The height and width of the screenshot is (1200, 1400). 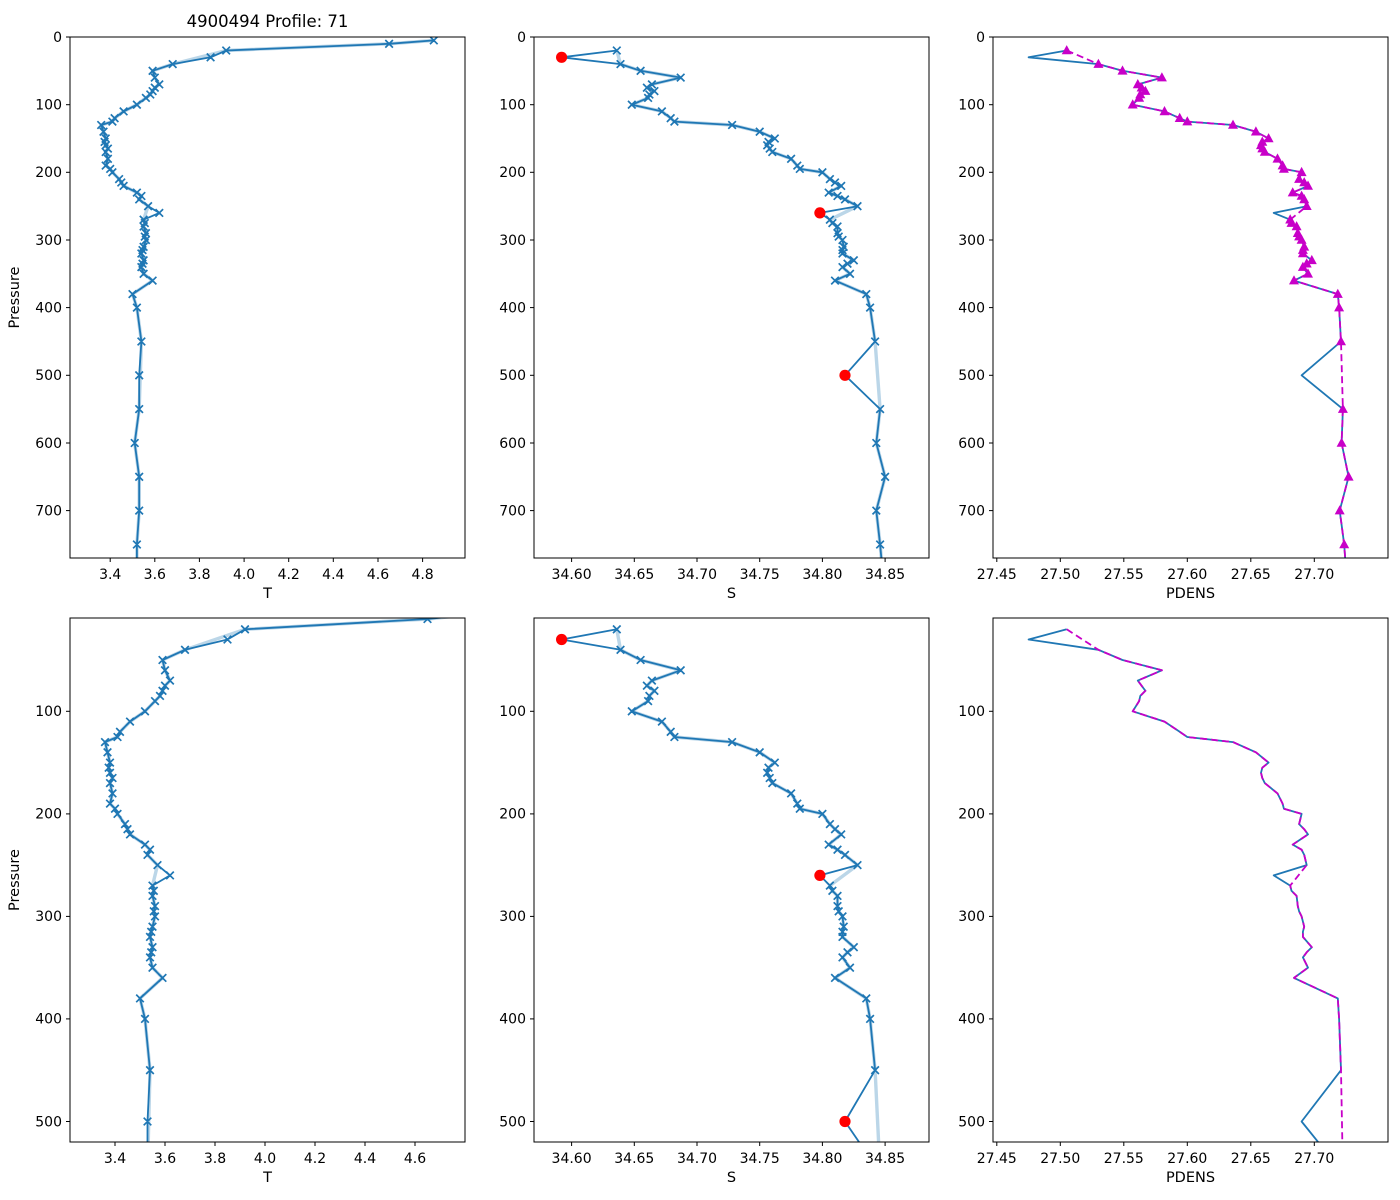 What do you see at coordinates (731, 1178) in the screenshot?
I see `x-axis-title: S` at bounding box center [731, 1178].